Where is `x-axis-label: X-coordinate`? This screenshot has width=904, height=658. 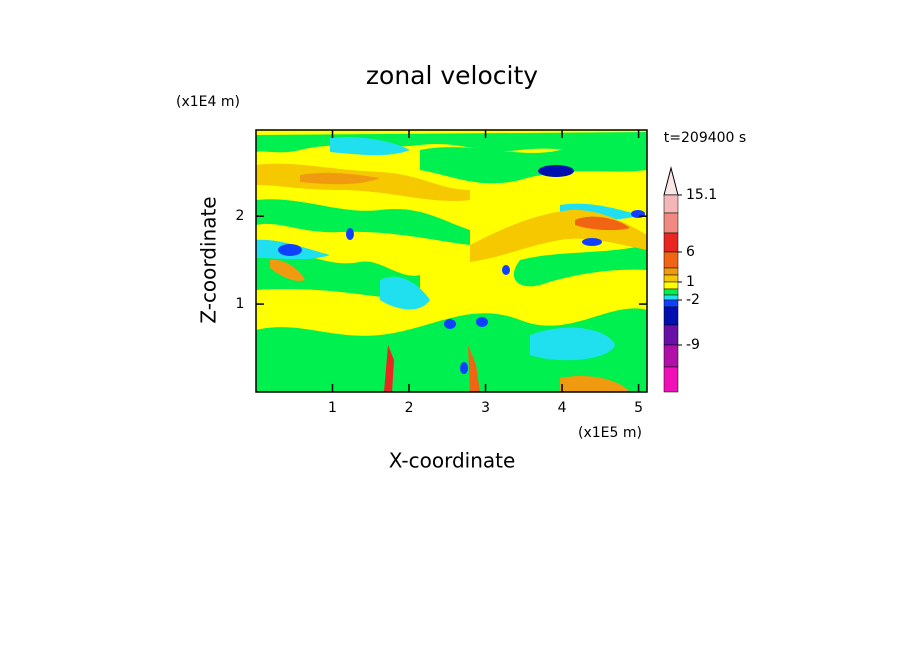 x-axis-label: X-coordinate is located at coordinates (452, 461).